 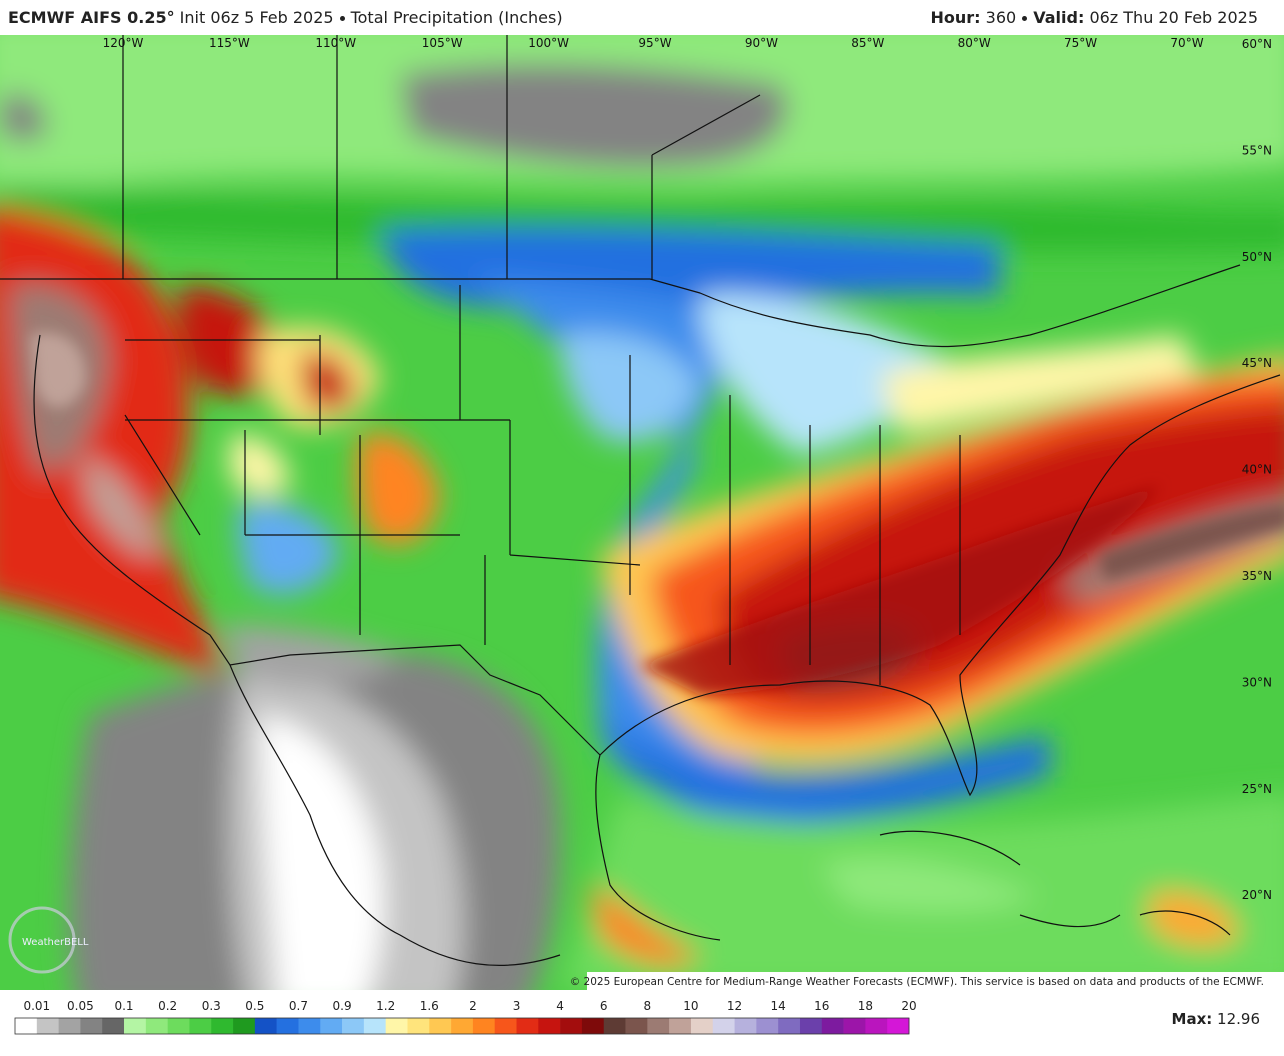 What do you see at coordinates (1257, 470) in the screenshot?
I see `latitude-label: 40°N` at bounding box center [1257, 470].